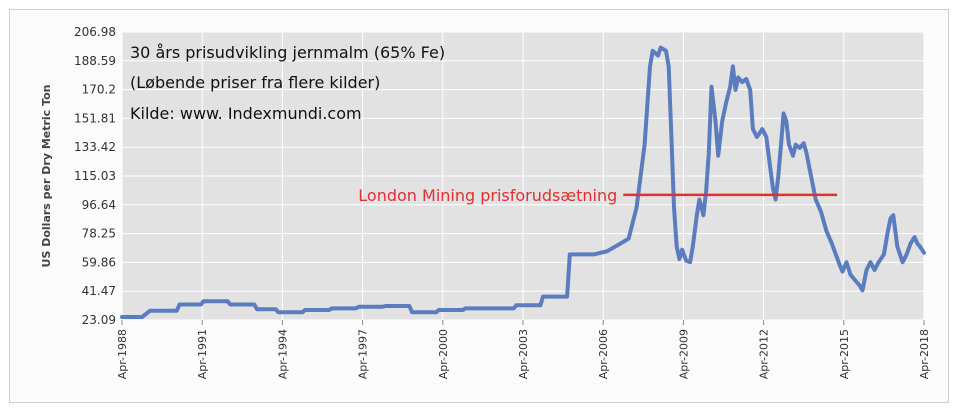 Image resolution: width=960 pixels, height=414 pixels. What do you see at coordinates (99, 205) in the screenshot?
I see `y-tick-label: 96.64` at bounding box center [99, 205].